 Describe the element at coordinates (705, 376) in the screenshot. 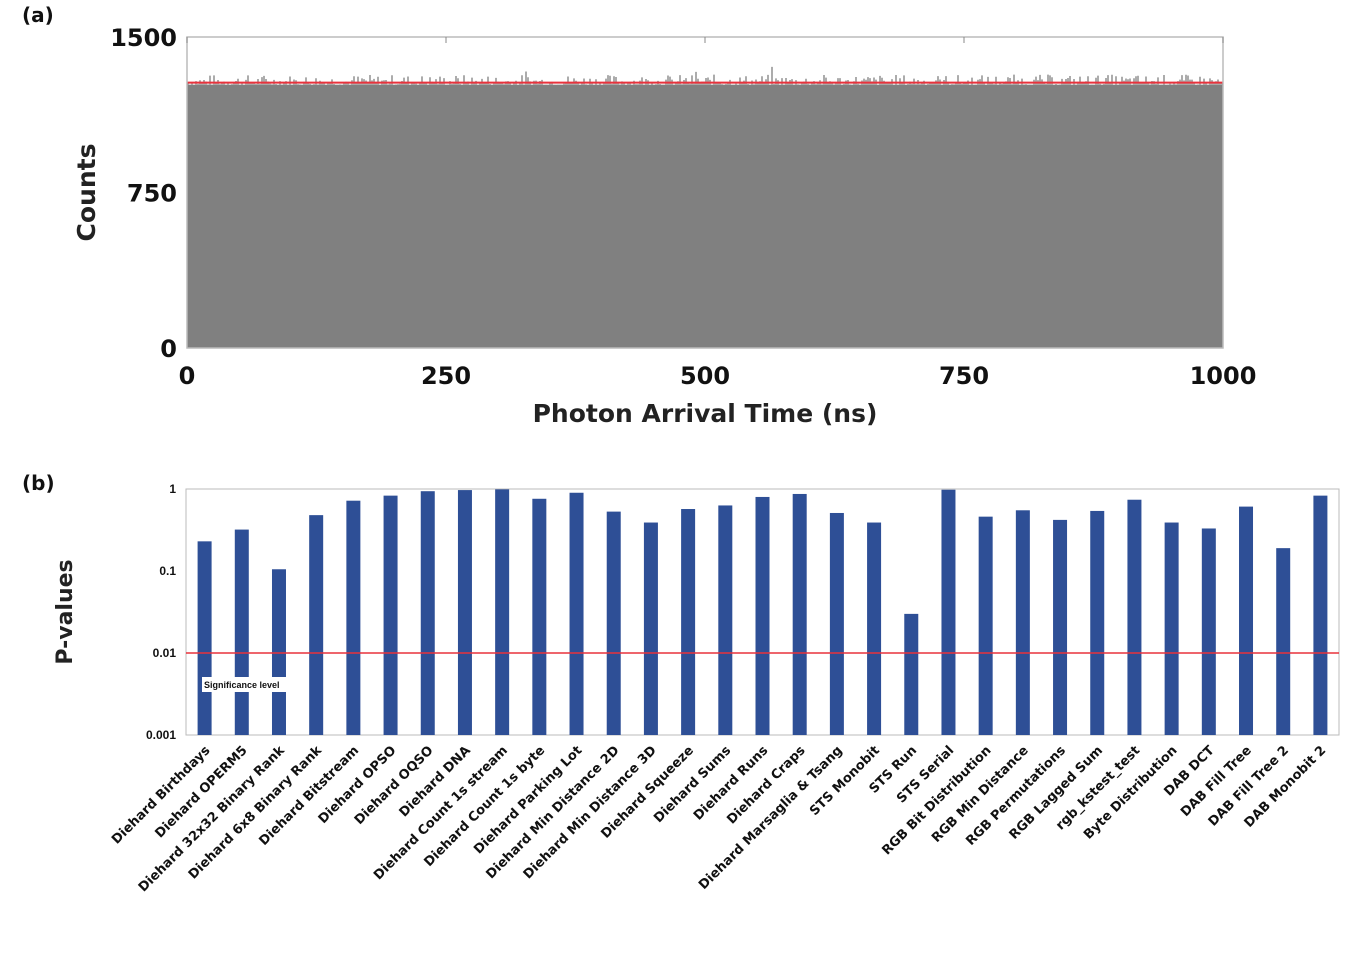

I see `x-tick-label: 500` at that location.